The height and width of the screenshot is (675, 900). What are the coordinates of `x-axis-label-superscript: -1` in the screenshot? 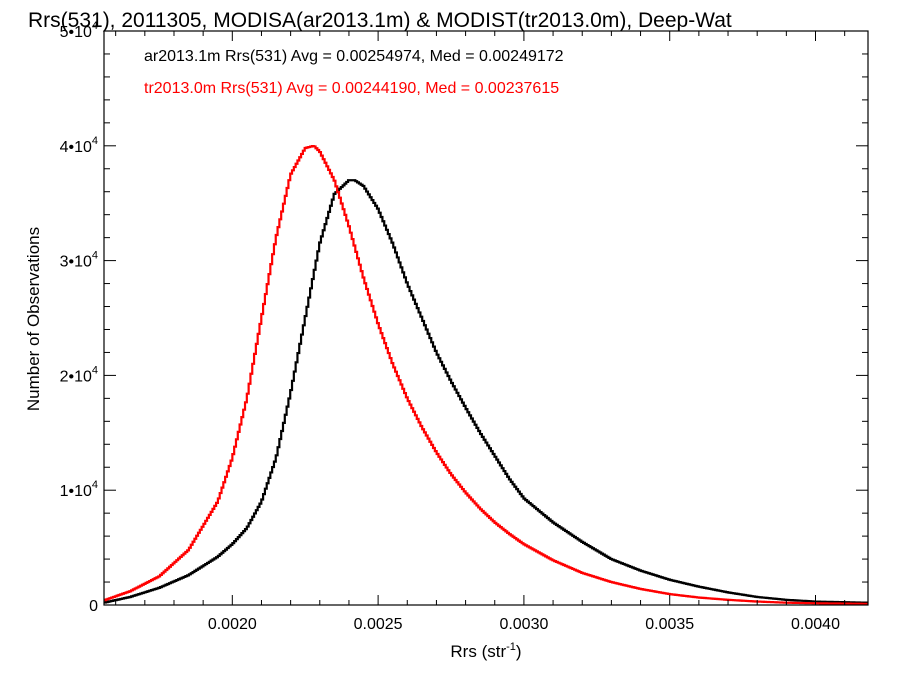 It's located at (511, 647).